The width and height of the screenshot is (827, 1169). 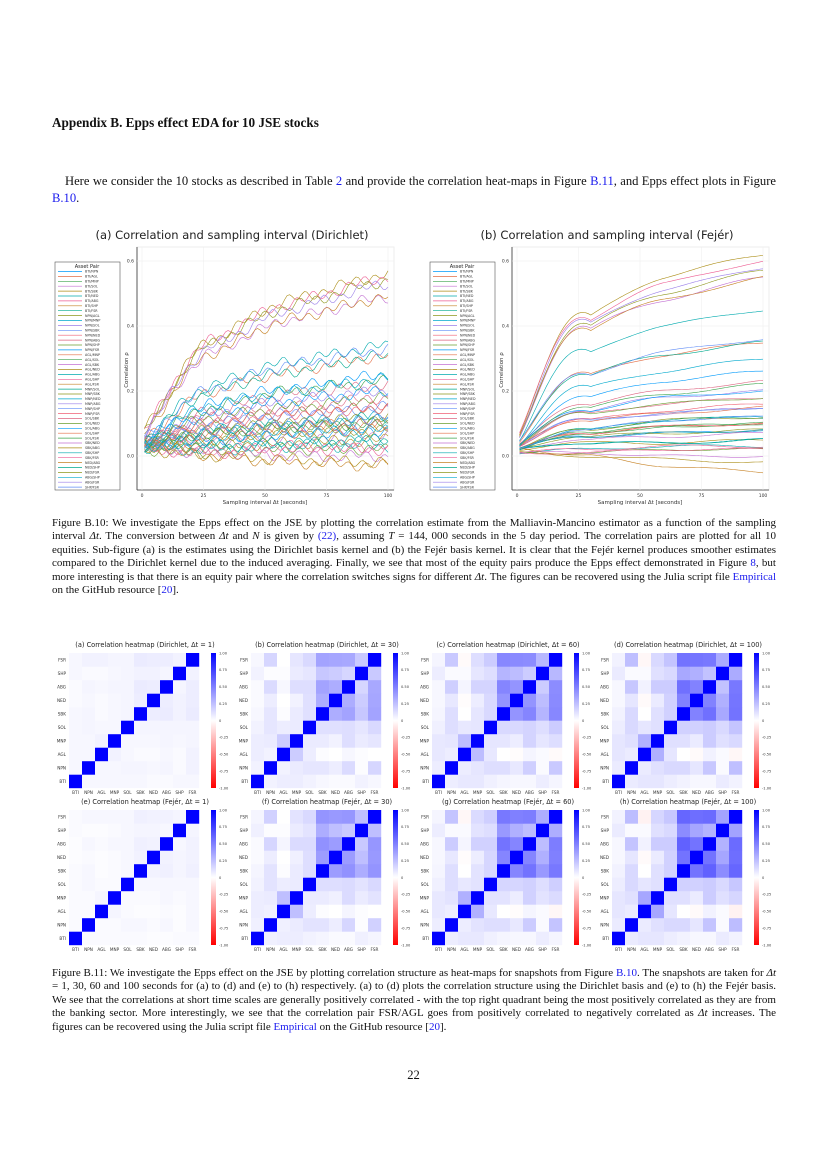 I want to click on x-tick-label: NPN, so click(x=88, y=792).